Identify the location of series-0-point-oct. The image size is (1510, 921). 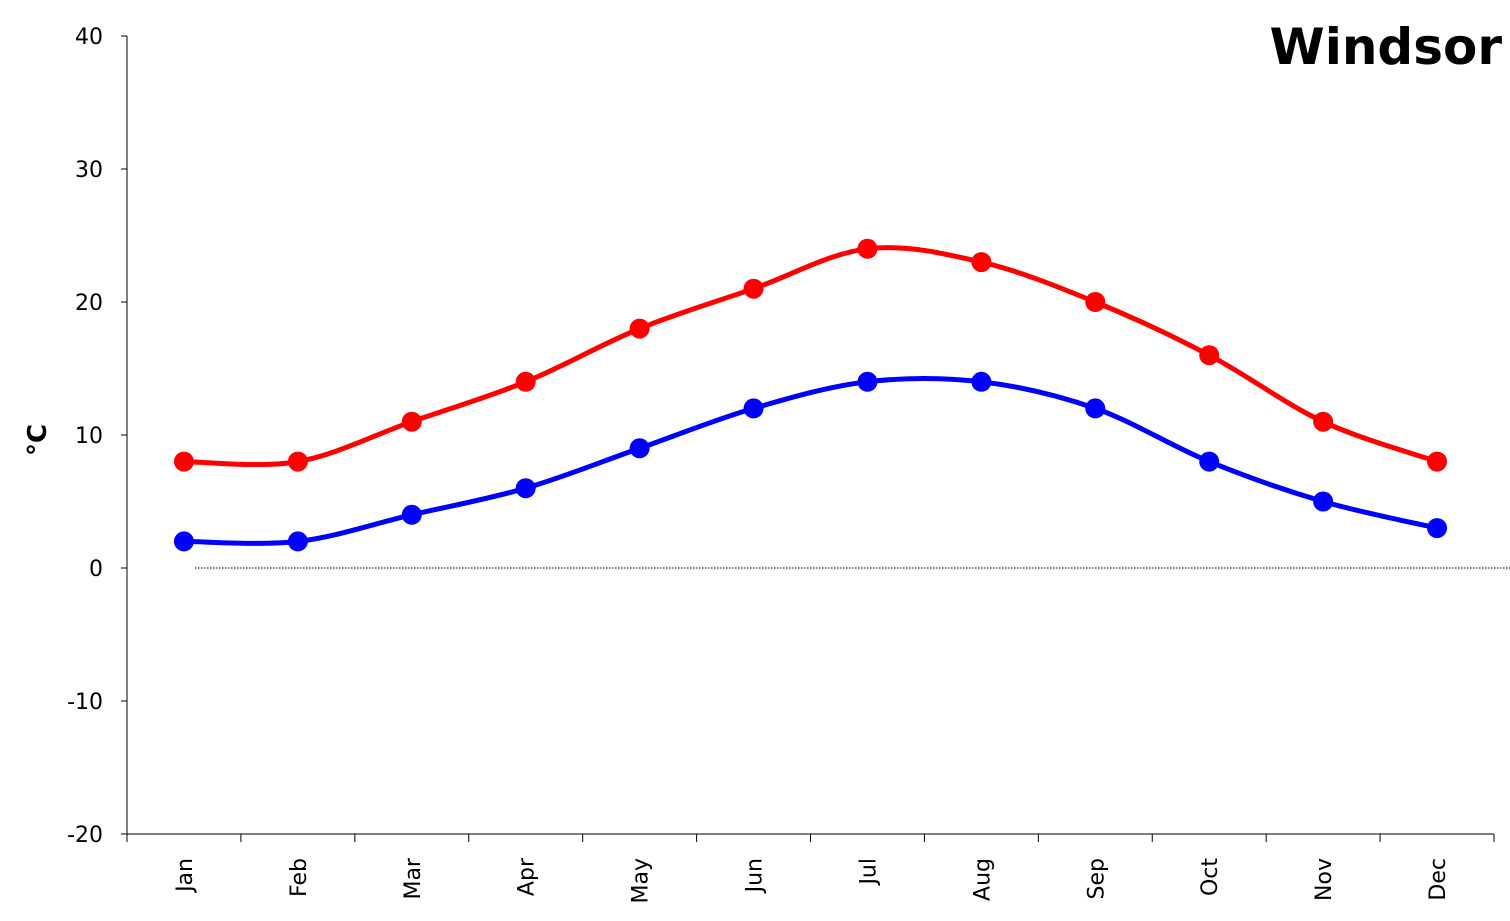
(1209, 355).